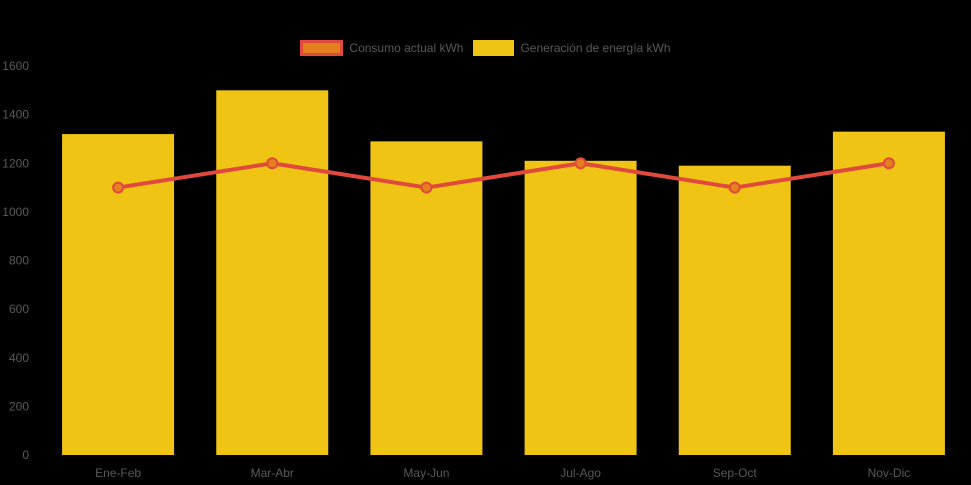 This screenshot has height=485, width=971. I want to click on y-axis-tick-label: 800, so click(19, 261).